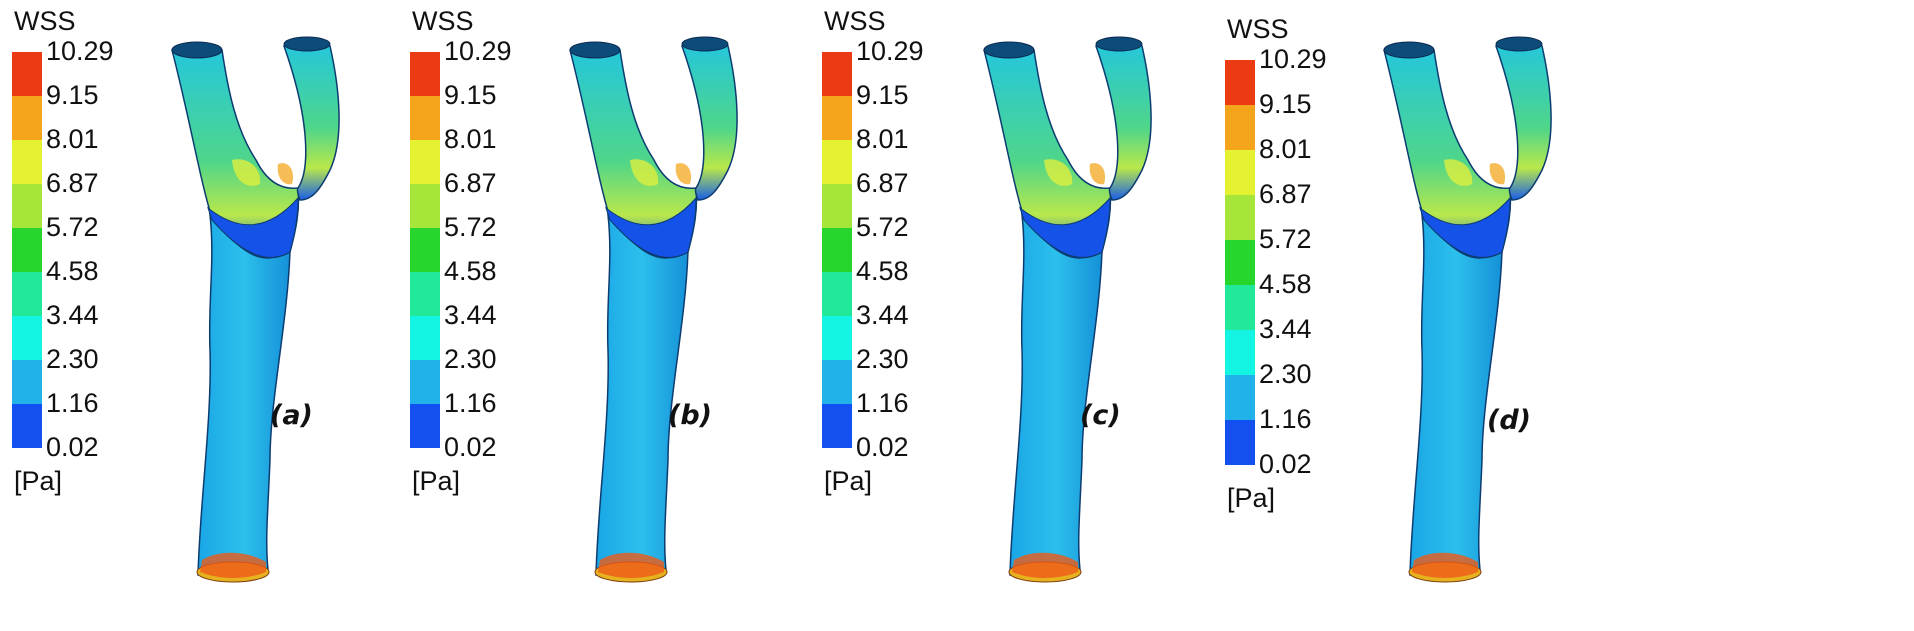 The height and width of the screenshot is (631, 1914). What do you see at coordinates (291, 415) in the screenshot?
I see `panel-label: (a)` at bounding box center [291, 415].